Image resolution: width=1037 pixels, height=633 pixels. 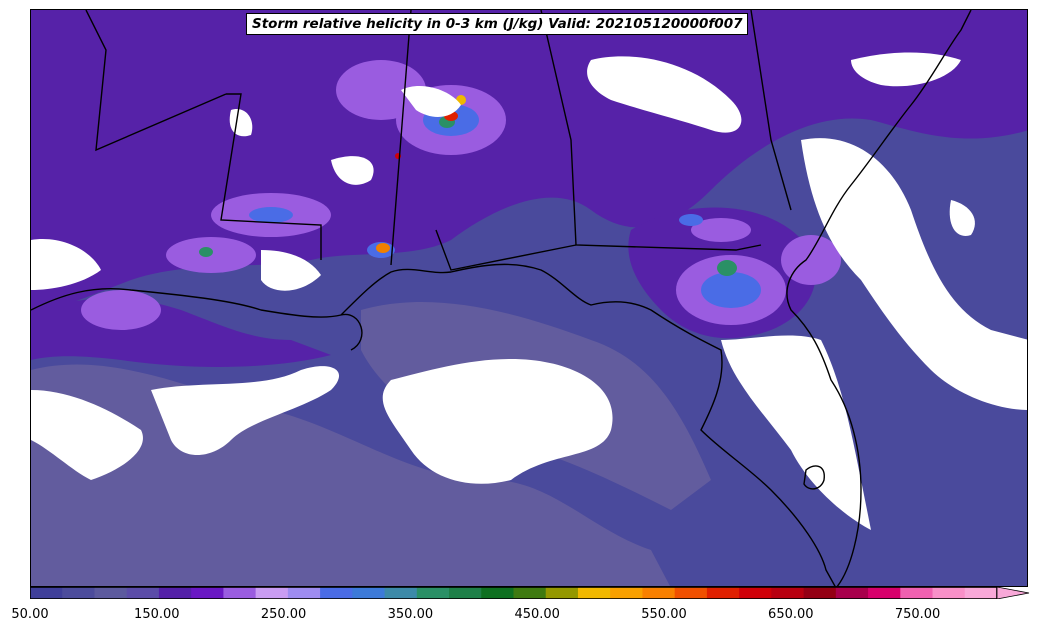 What do you see at coordinates (1013, 593) in the screenshot?
I see `colorbar-extend-arrow` at bounding box center [1013, 593].